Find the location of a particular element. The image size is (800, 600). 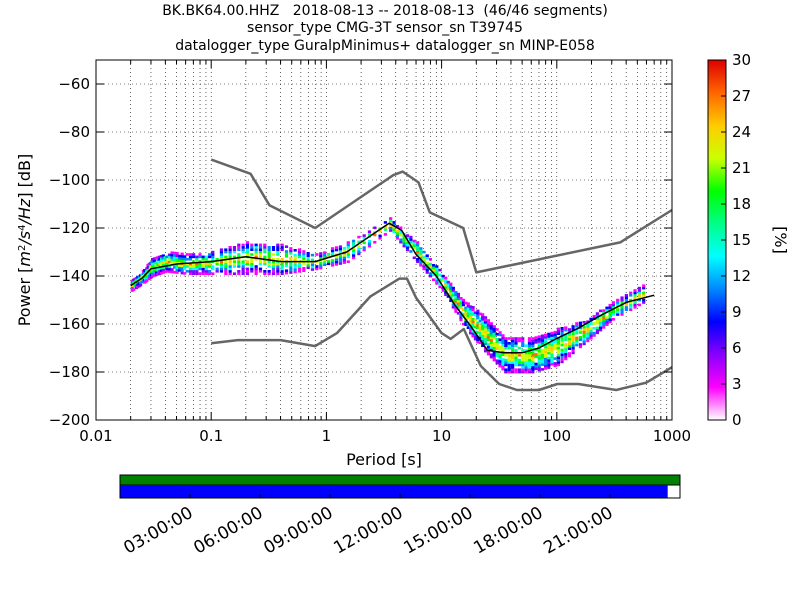

x-tick-label: 0.01 is located at coordinates (95, 436).